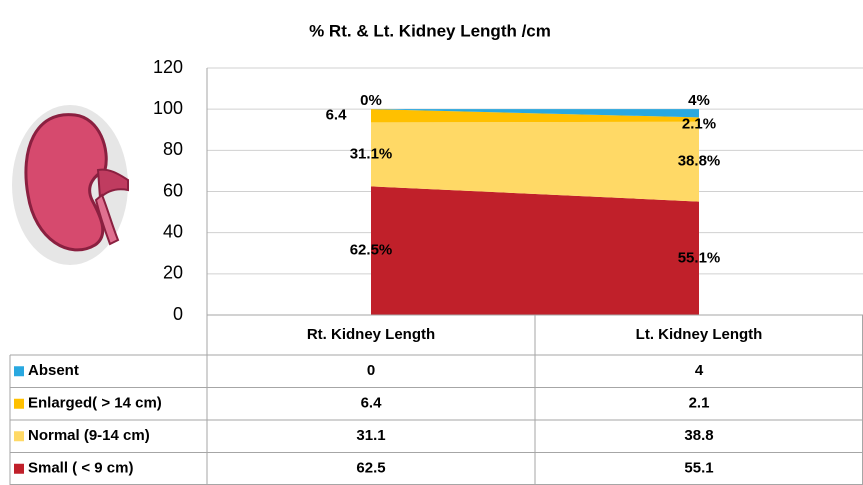 This screenshot has height=485, width=863. What do you see at coordinates (173, 149) in the screenshot?
I see `y-tick-label: 80` at bounding box center [173, 149].